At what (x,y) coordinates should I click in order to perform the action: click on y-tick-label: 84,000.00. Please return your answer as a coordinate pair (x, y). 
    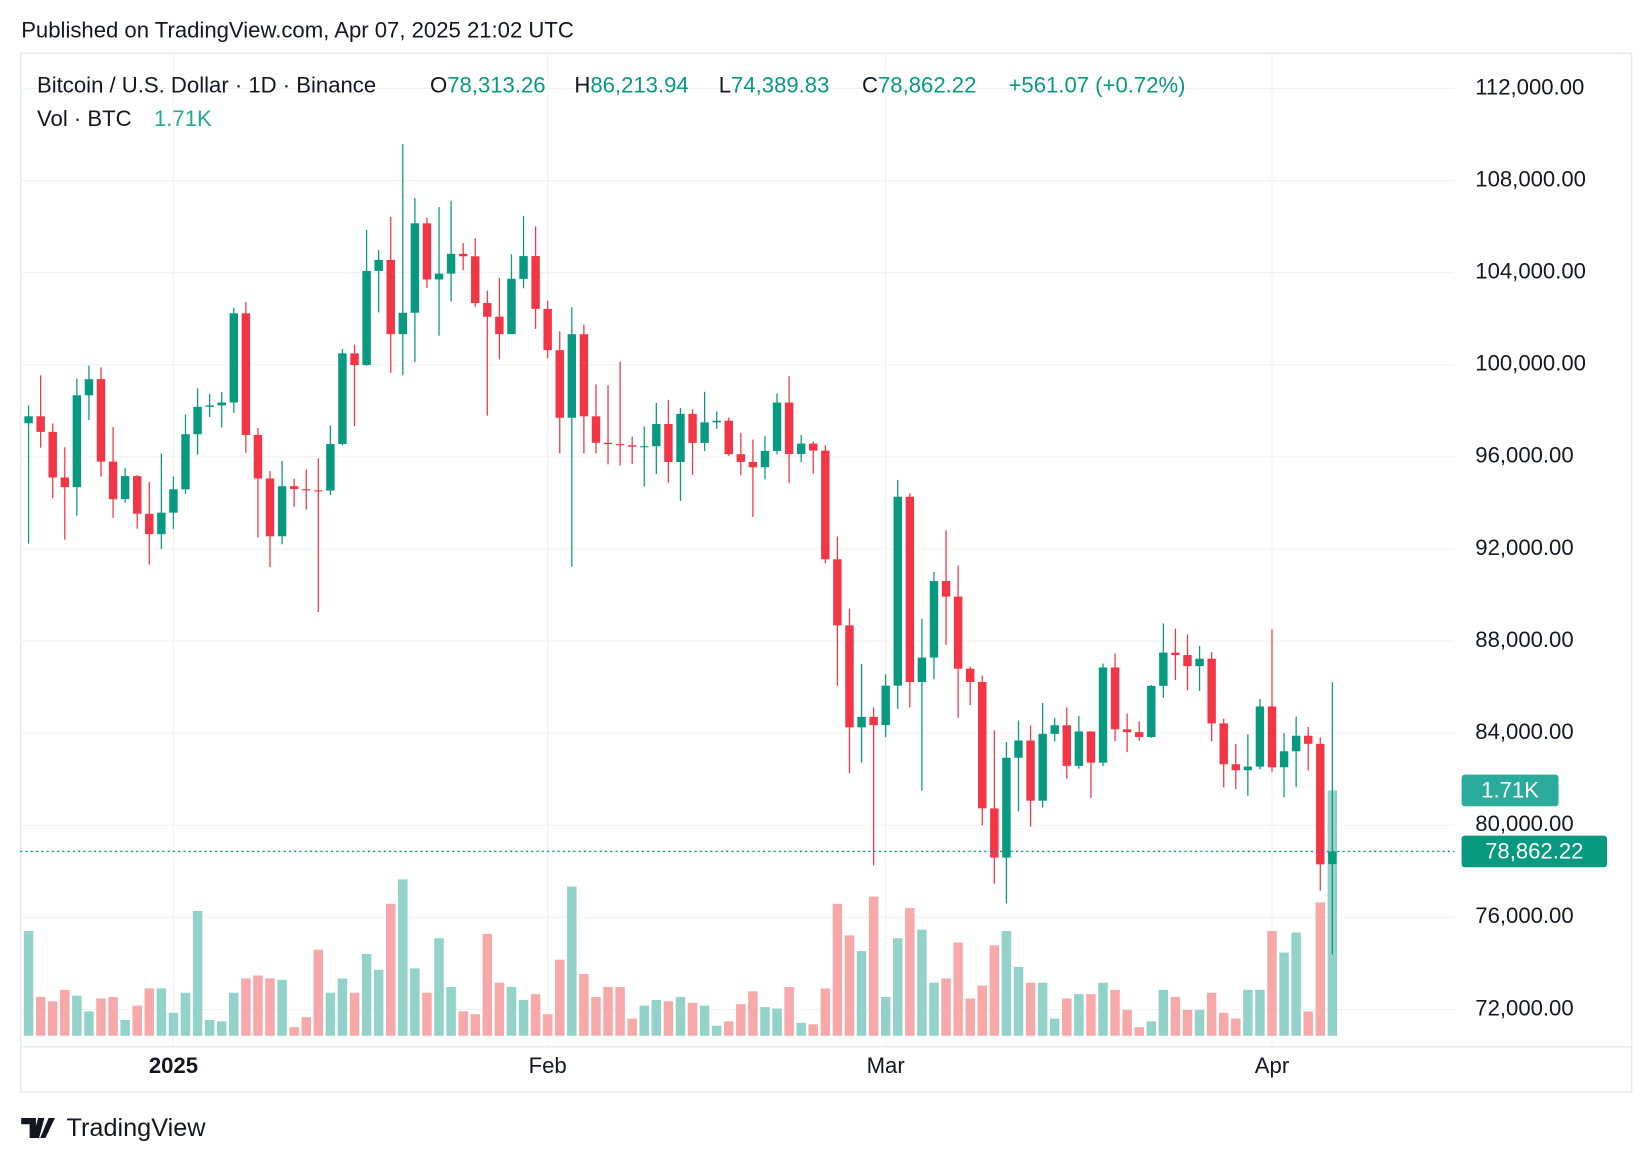
    Looking at the image, I should click on (1524, 731).